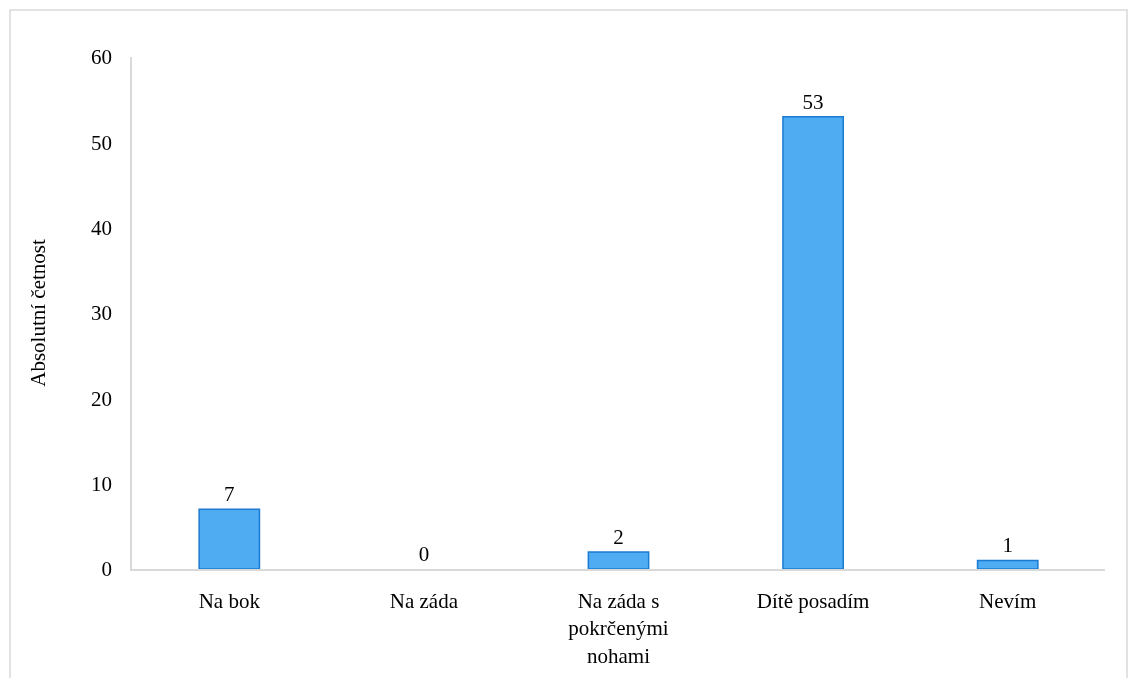 Image resolution: width=1138 pixels, height=678 pixels. I want to click on data-label: 0, so click(424, 554).